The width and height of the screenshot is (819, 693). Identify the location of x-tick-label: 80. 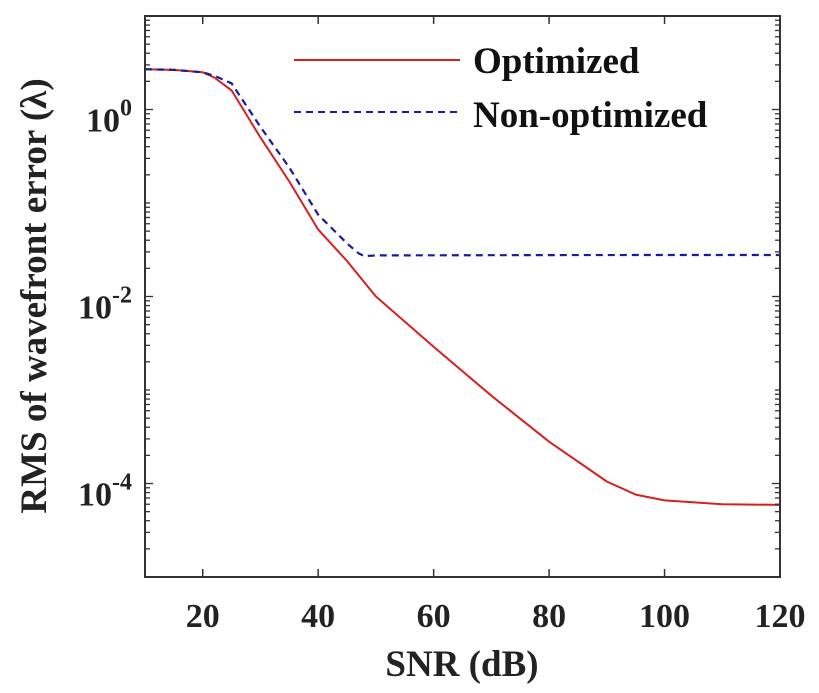
(549, 616).